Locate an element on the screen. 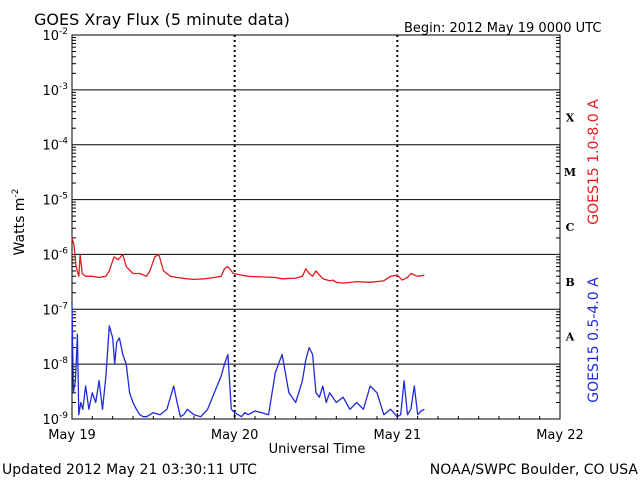  x-tick-label: May 22 is located at coordinates (560, 435).